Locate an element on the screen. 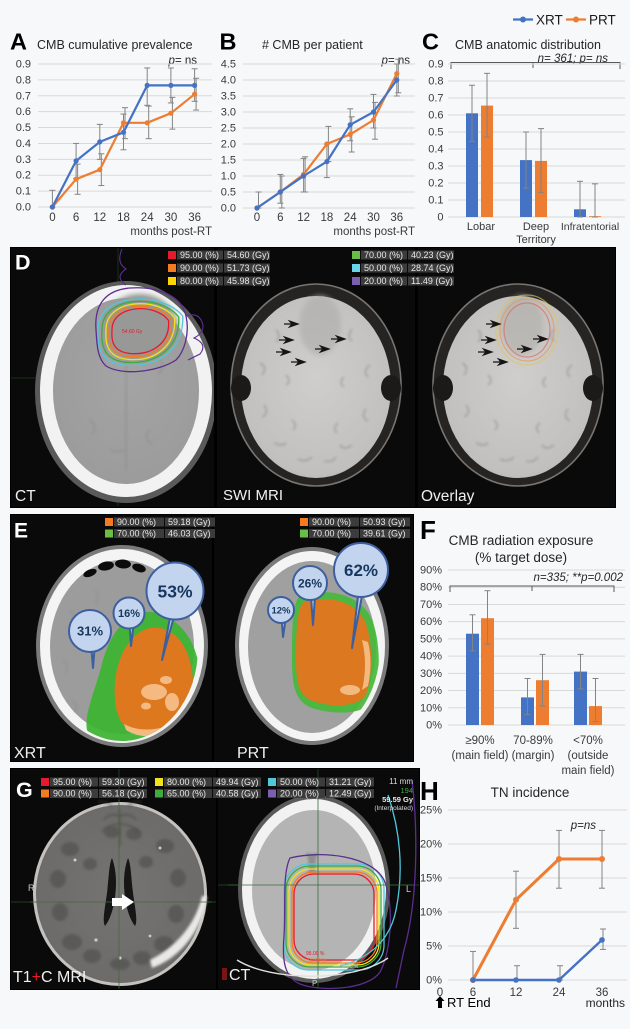 The image size is (630, 1029). svg-text: 50% is located at coordinates (431, 639).